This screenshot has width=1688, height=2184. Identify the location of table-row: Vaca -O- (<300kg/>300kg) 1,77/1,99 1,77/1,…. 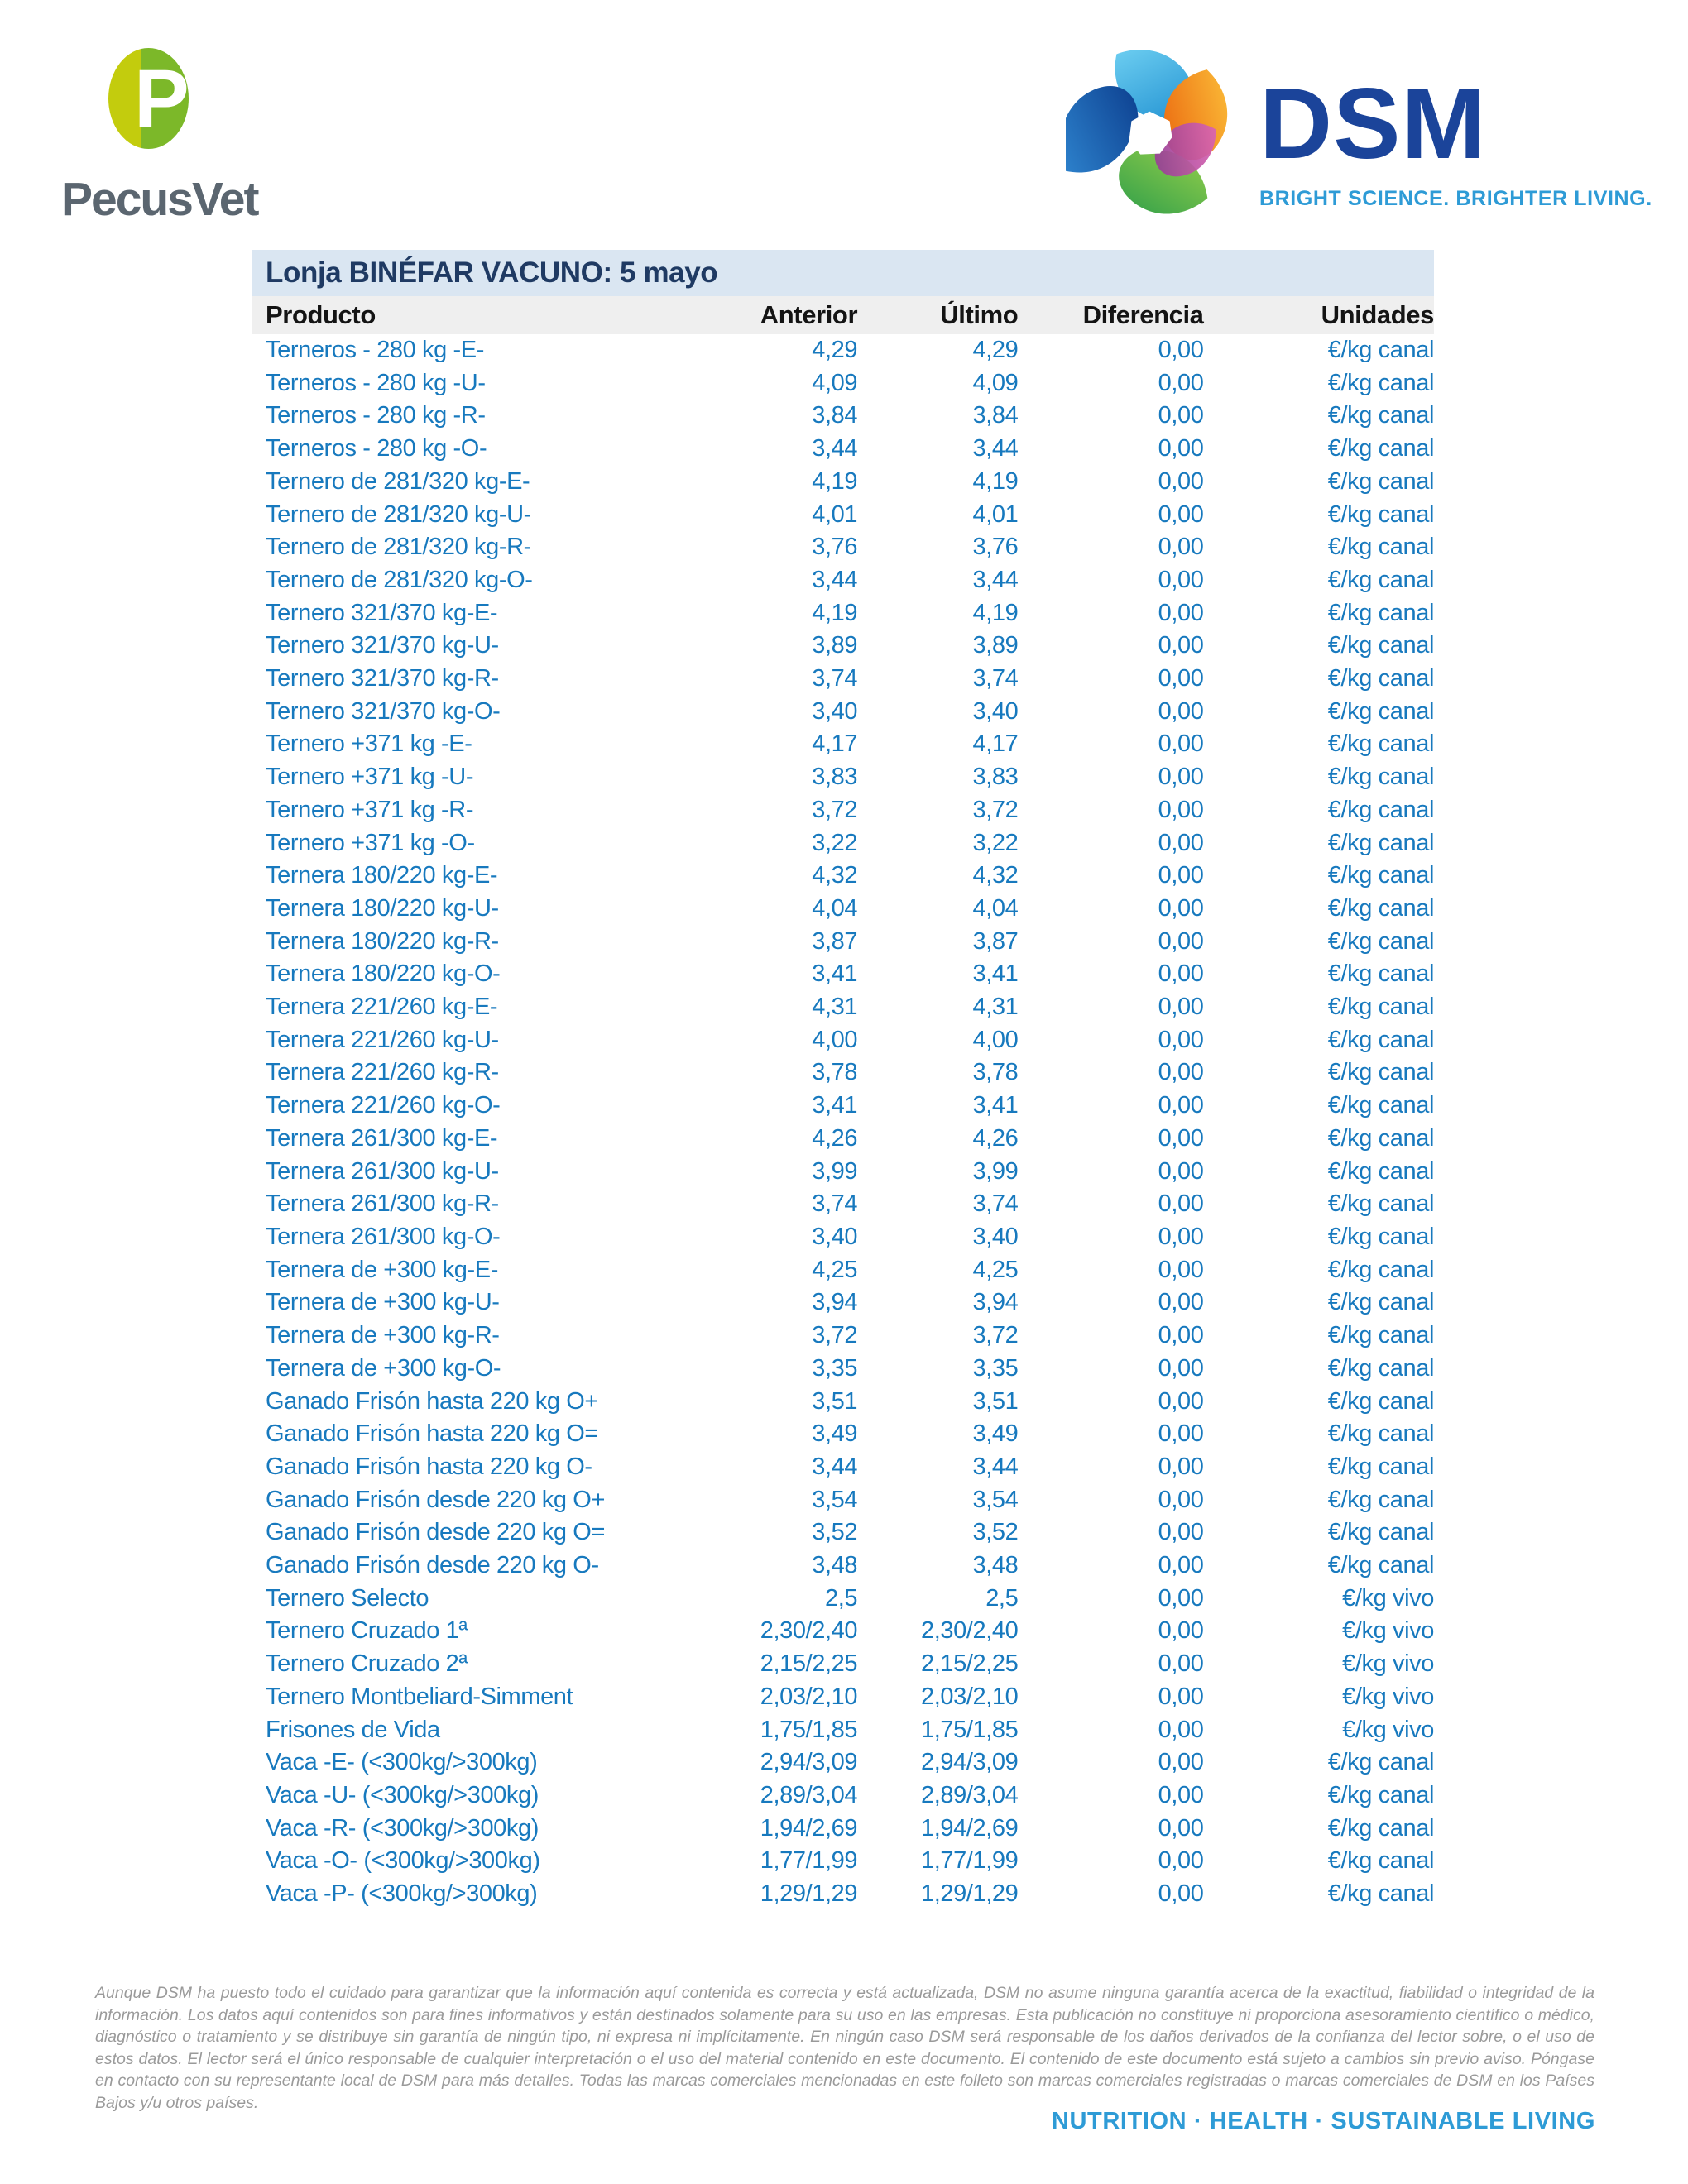
(843, 1861).